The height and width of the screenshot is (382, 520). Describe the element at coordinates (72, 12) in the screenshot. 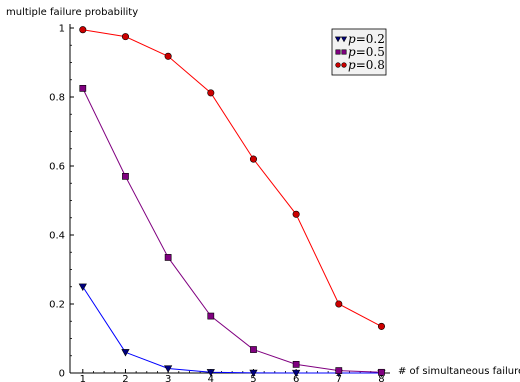

I see `y-axis-label: multiple failure probability` at that location.